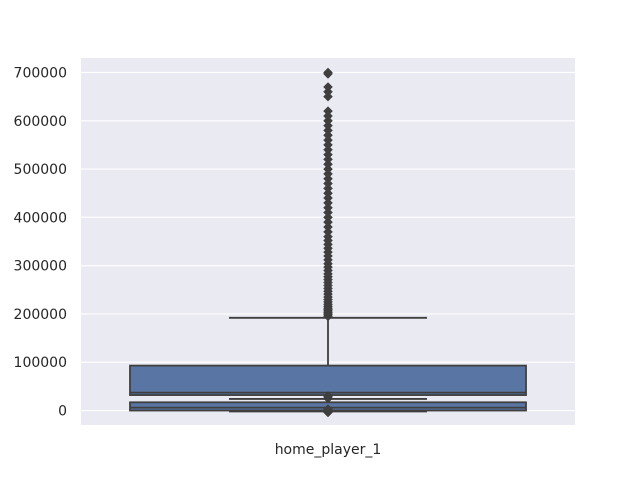 This screenshot has height=480, width=640. I want to click on y-tick-label: 600000, so click(40, 122).